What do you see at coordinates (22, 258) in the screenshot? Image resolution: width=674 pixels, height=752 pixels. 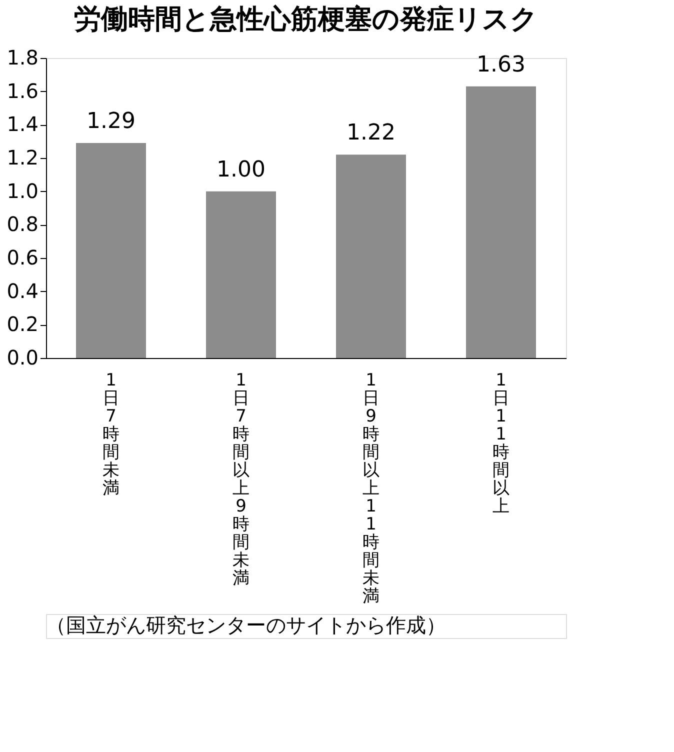 I see `y-tick-label: 0.6` at bounding box center [22, 258].